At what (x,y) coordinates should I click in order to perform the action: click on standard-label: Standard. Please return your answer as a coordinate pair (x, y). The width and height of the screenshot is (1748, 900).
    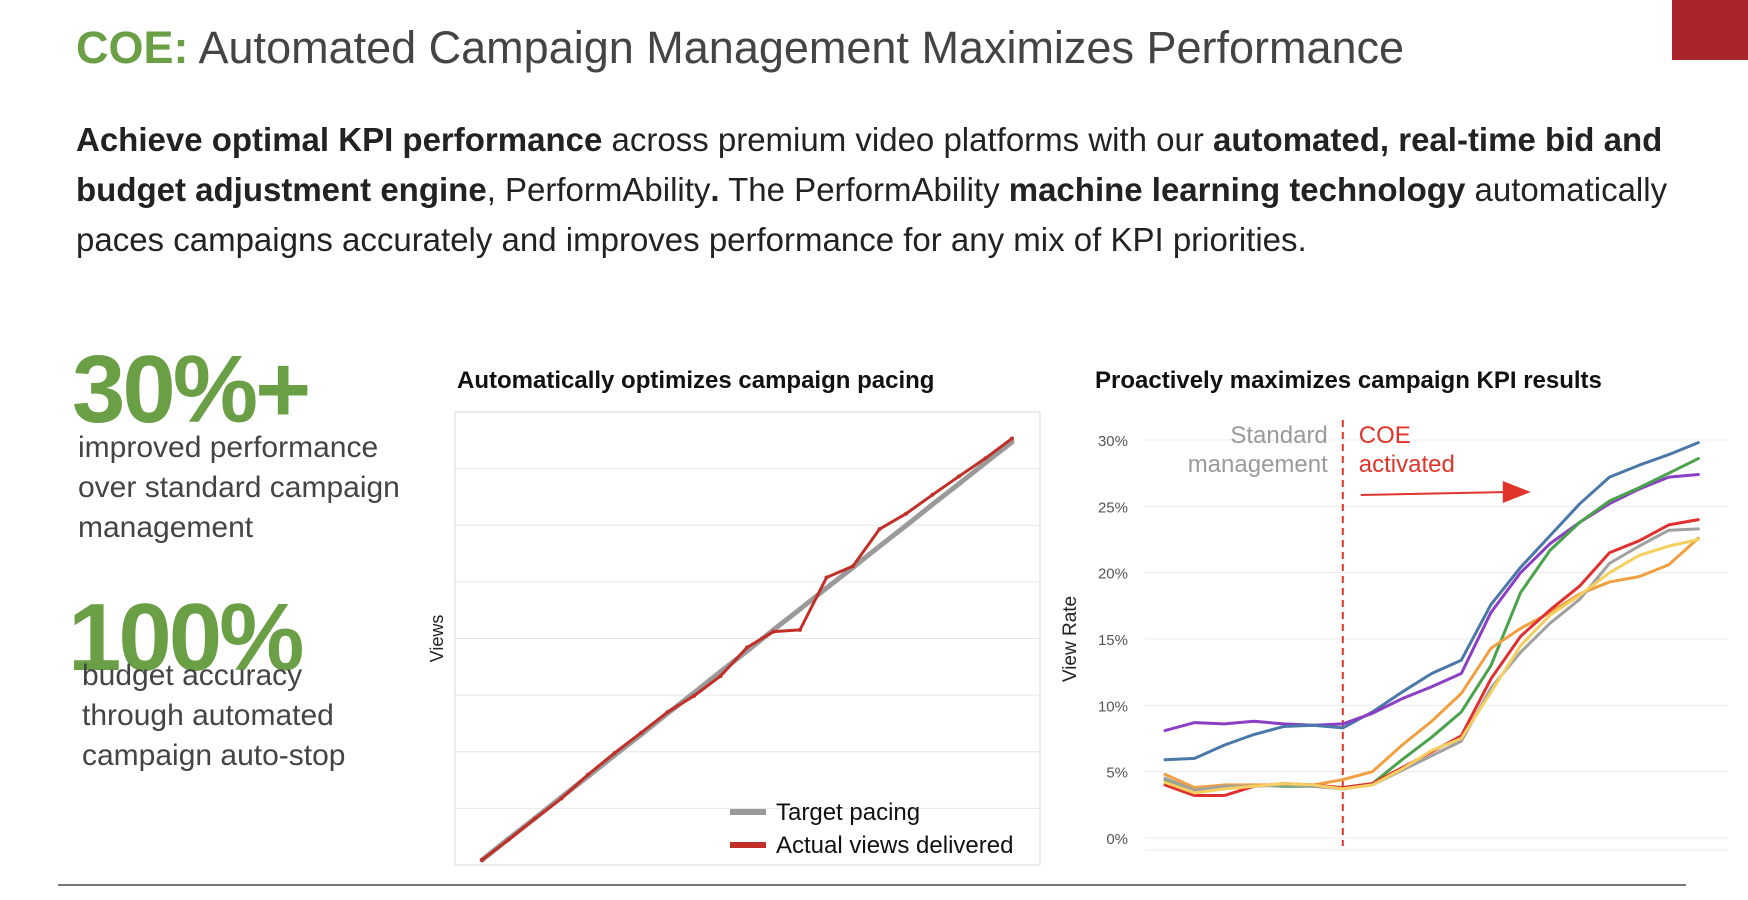
    Looking at the image, I should click on (1278, 435).